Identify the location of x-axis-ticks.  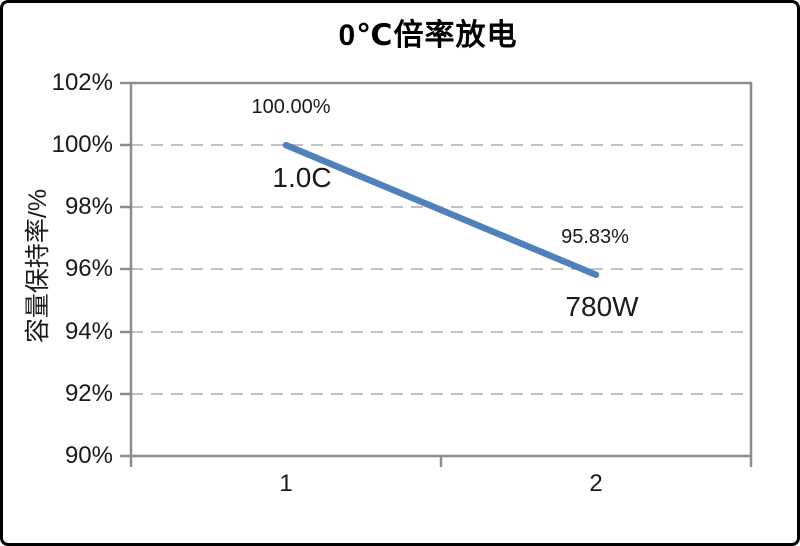
(441, 461).